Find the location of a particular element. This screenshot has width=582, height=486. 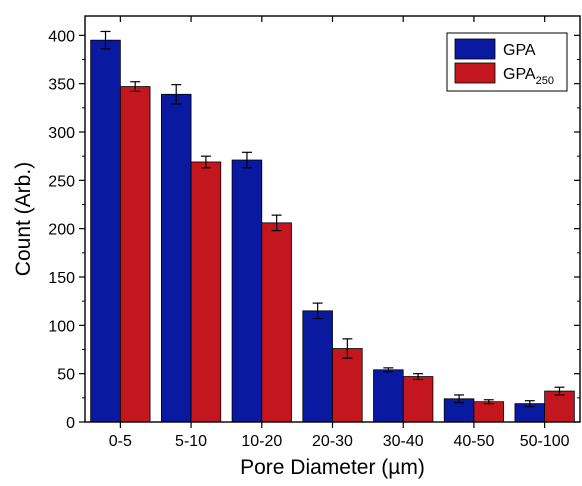

y-tick-label: 400 is located at coordinates (61, 36).